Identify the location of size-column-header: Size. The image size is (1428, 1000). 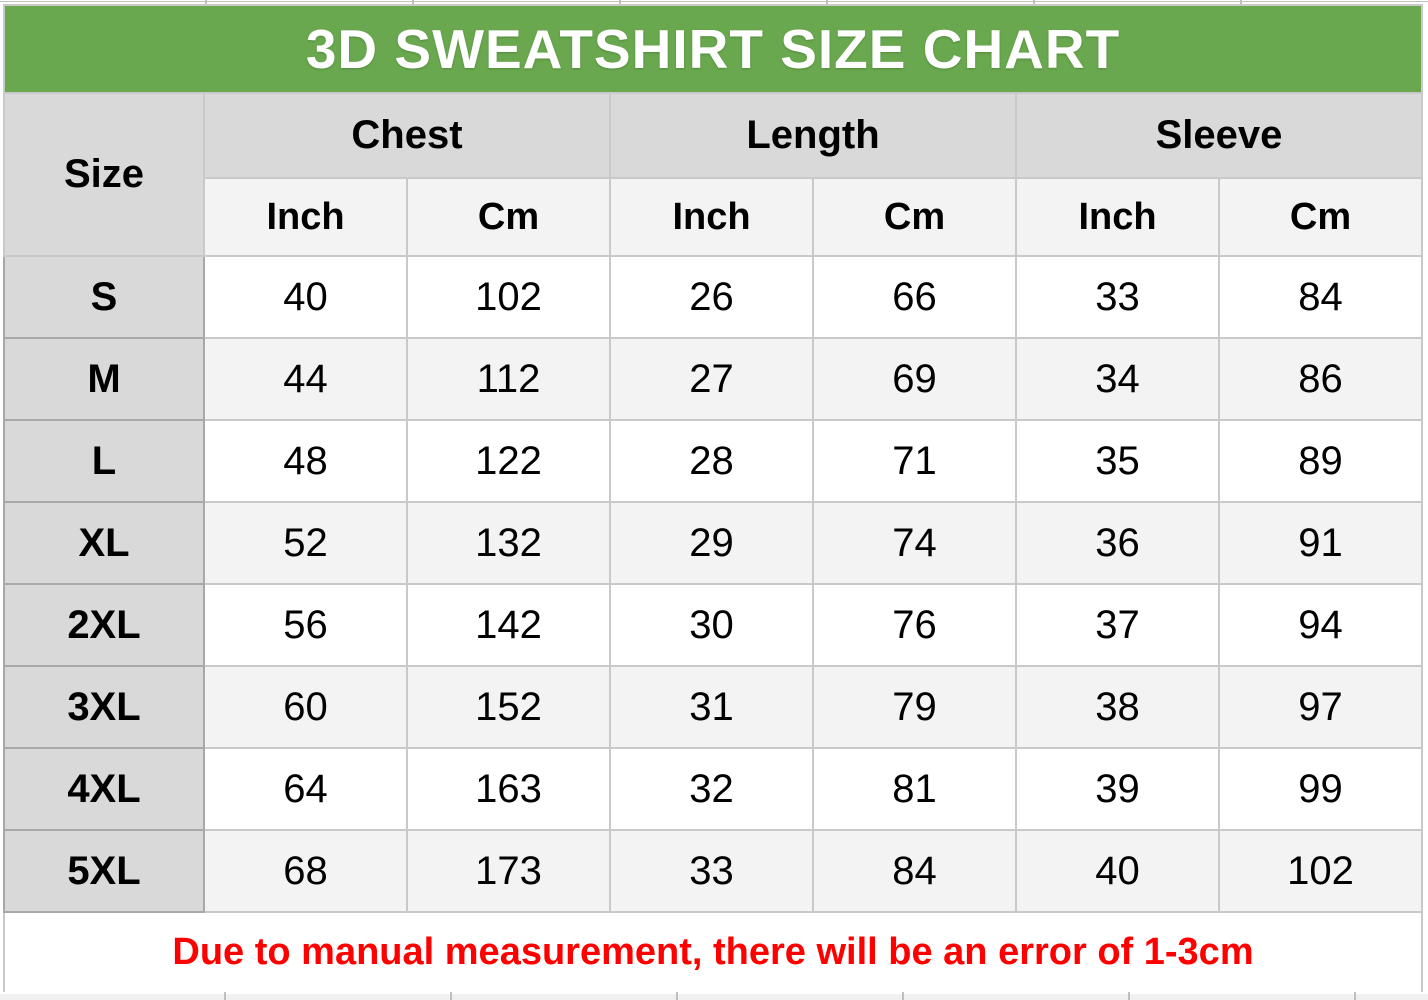
(104, 174).